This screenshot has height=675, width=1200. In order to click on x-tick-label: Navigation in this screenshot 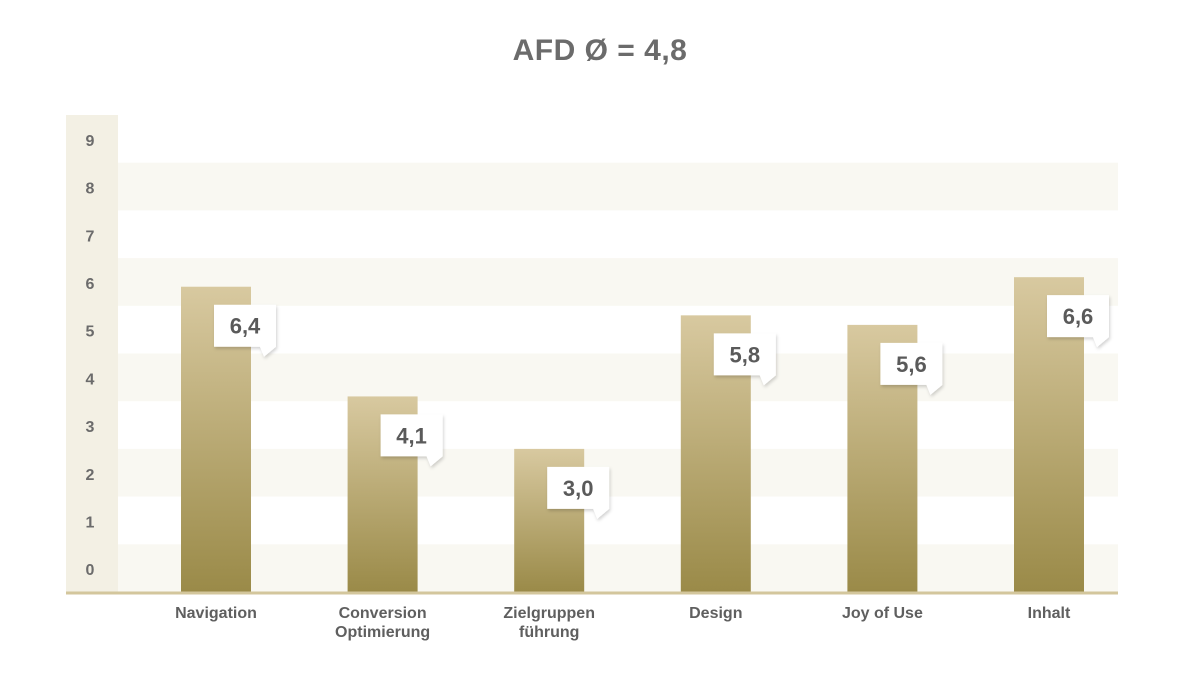, I will do `click(216, 613)`.